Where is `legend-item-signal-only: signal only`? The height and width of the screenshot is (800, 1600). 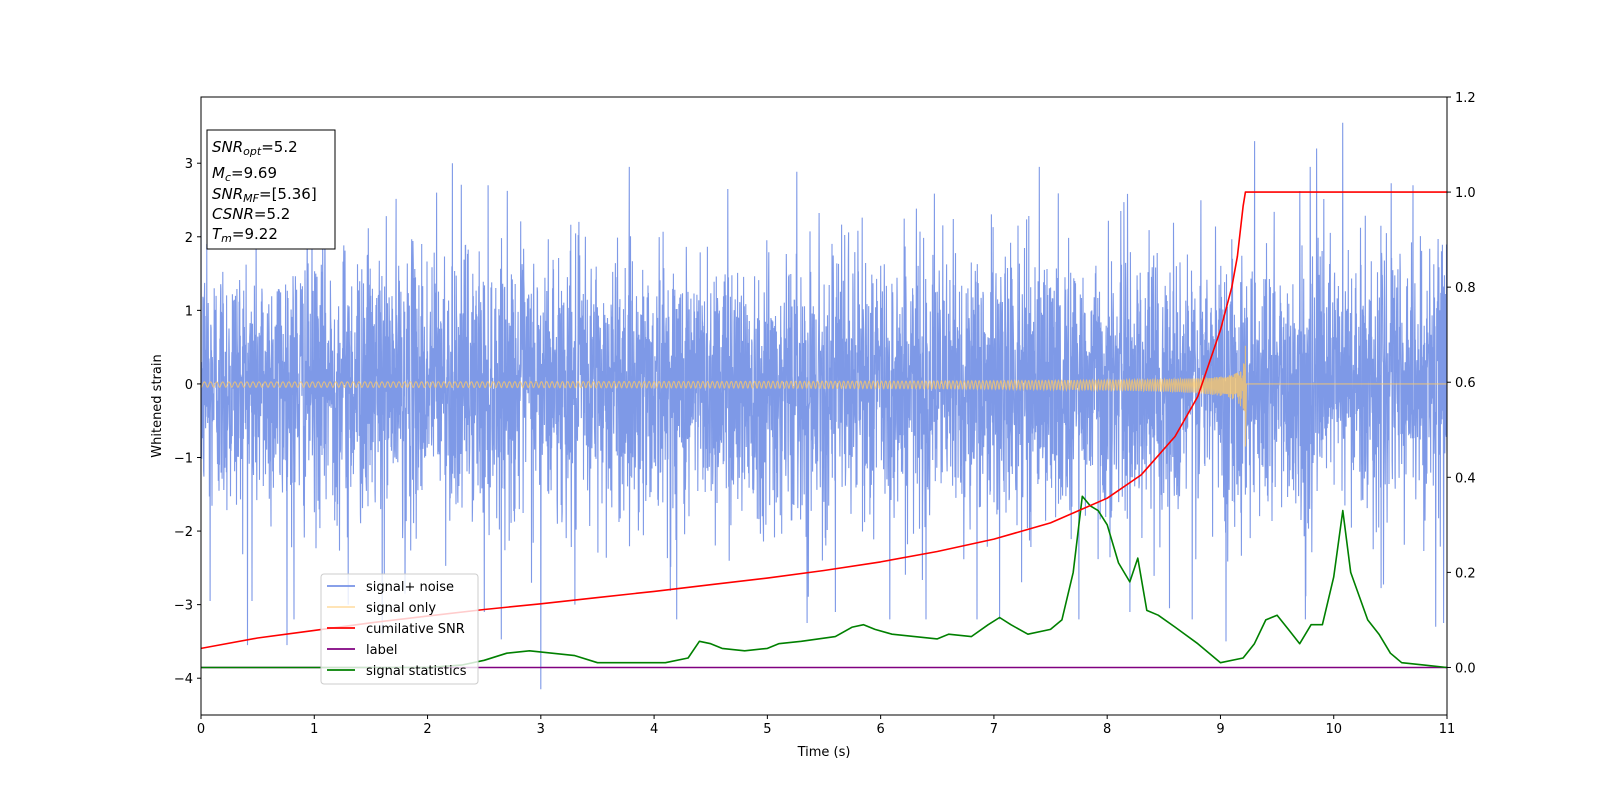
legend-item-signal-only: signal only is located at coordinates (381, 608).